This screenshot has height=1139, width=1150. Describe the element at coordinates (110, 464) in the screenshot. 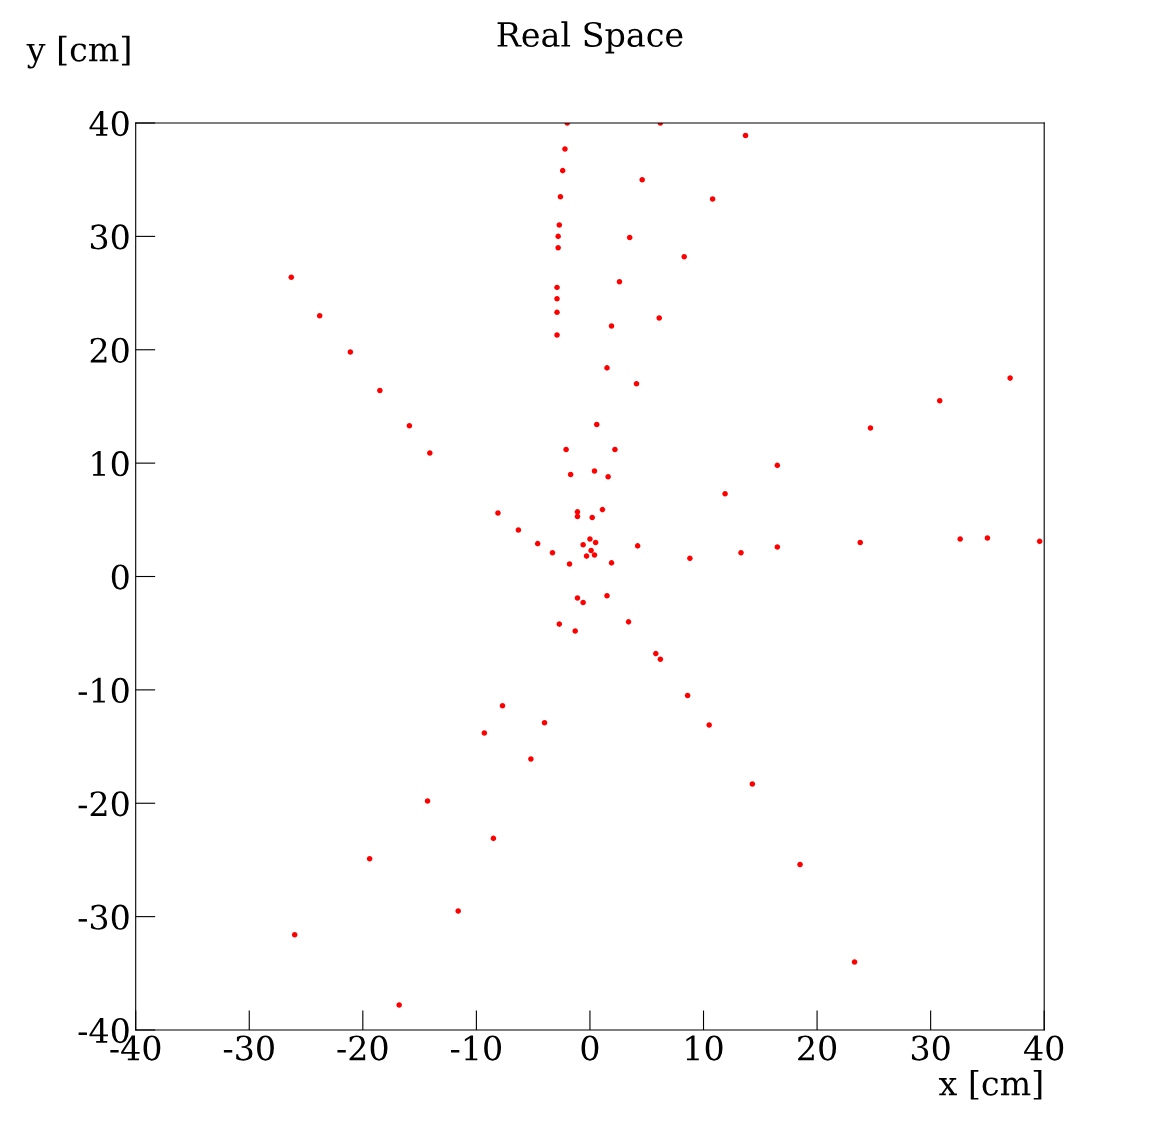

I see `y-tick-label: 10` at that location.